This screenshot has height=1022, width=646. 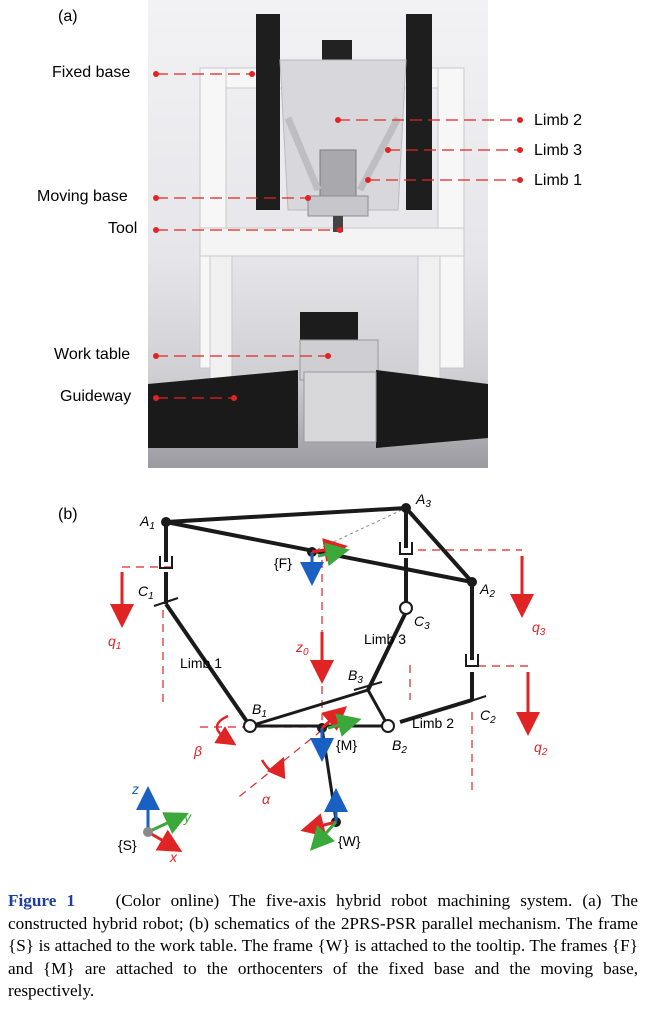 What do you see at coordinates (147, 522) in the screenshot?
I see `label-a1: A1` at bounding box center [147, 522].